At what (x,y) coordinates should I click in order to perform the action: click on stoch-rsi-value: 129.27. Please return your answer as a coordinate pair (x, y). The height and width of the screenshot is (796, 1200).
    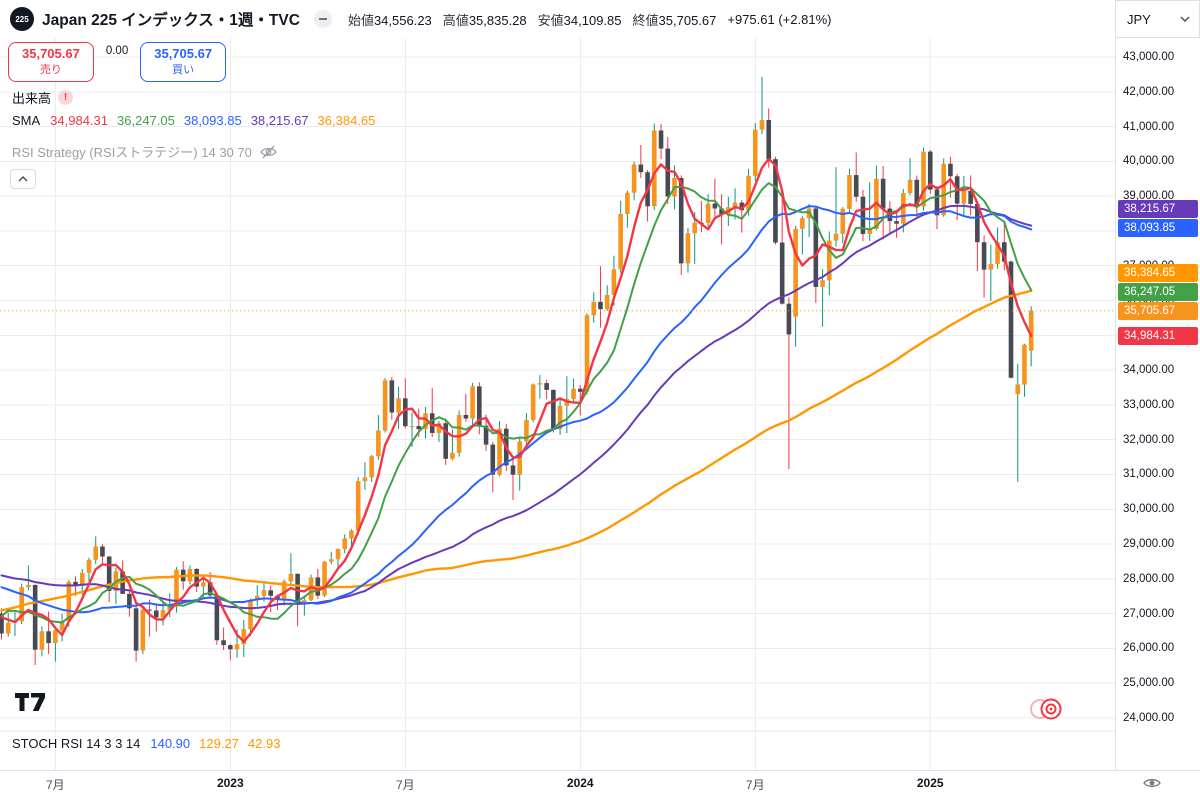
    Looking at the image, I should click on (219, 743).